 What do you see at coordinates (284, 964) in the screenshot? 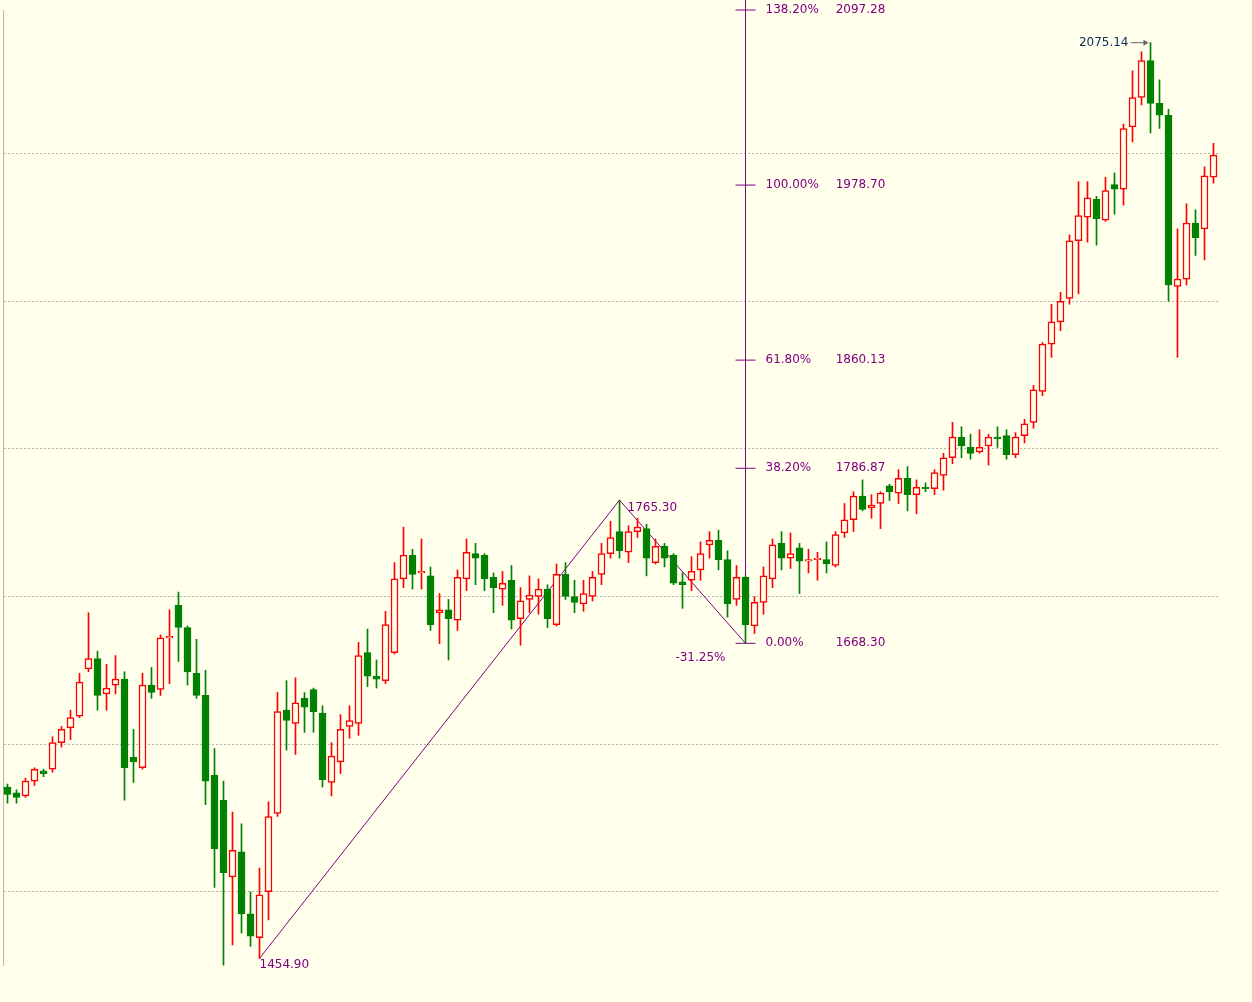
I see `annotation: 1454.90` at bounding box center [284, 964].